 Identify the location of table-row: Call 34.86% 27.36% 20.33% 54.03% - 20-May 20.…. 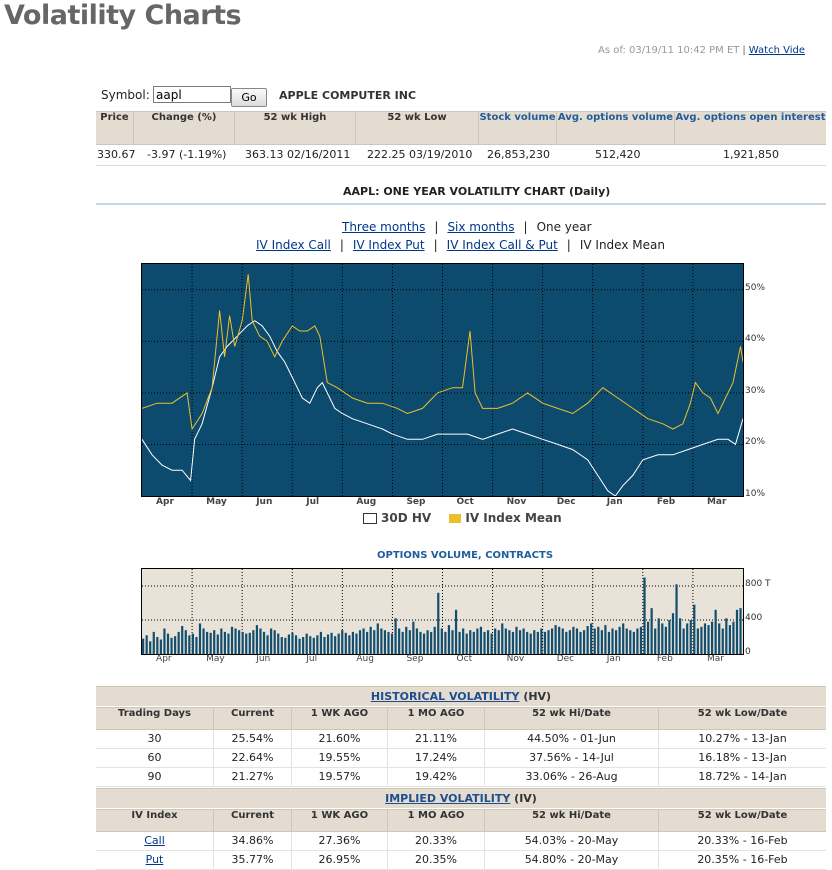
(461, 841).